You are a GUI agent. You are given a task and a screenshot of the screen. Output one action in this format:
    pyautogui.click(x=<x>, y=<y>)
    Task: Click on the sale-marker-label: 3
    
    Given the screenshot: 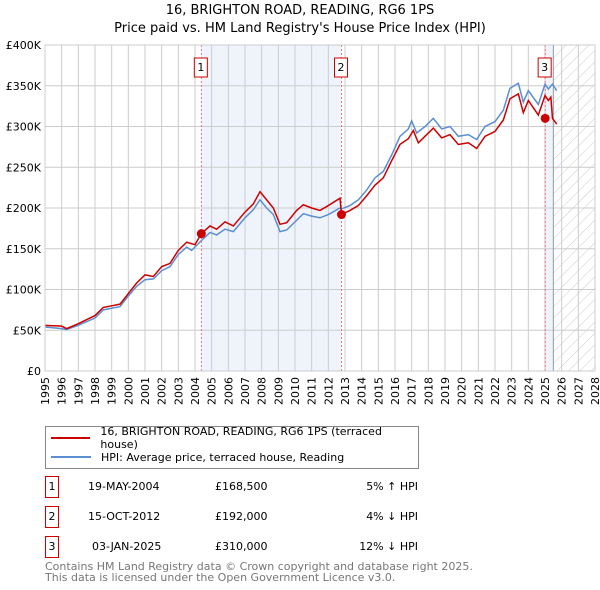 What is the action you would take?
    pyautogui.click(x=544, y=67)
    